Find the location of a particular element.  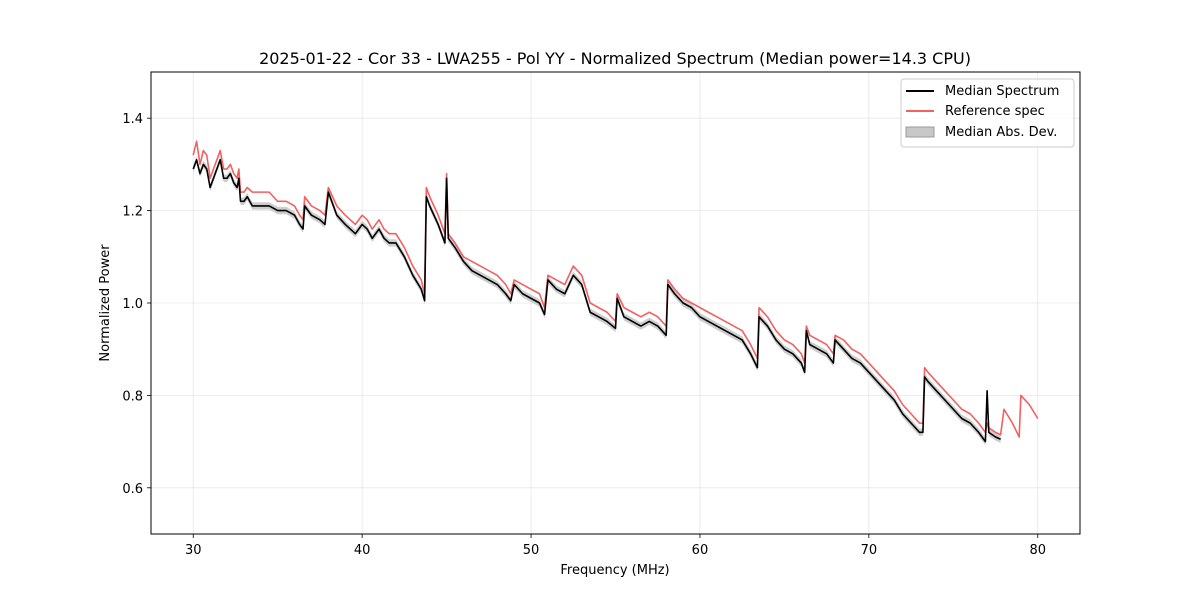

y-axis-label: Normalized Power is located at coordinates (105, 303).